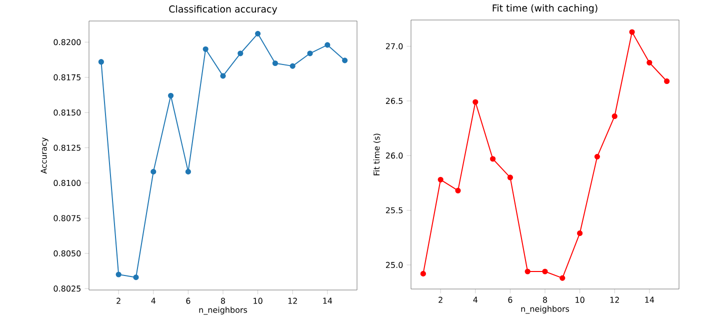 This screenshot has height=324, width=708. What do you see at coordinates (67, 289) in the screenshot?
I see `y-tick-label: 0.8025` at bounding box center [67, 289].